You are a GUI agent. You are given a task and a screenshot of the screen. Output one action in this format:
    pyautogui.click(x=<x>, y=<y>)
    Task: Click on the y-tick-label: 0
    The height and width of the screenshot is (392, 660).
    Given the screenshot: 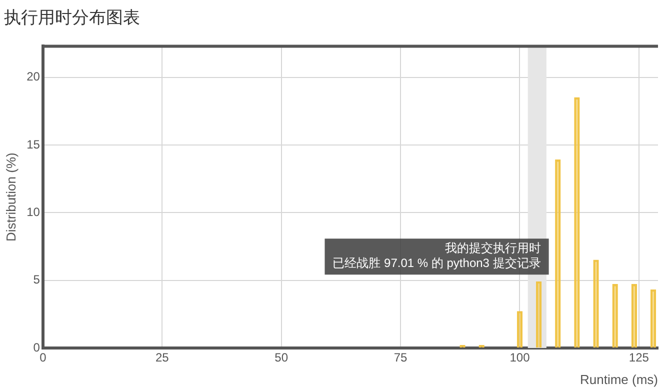 What is the action you would take?
    pyautogui.click(x=36, y=347)
    